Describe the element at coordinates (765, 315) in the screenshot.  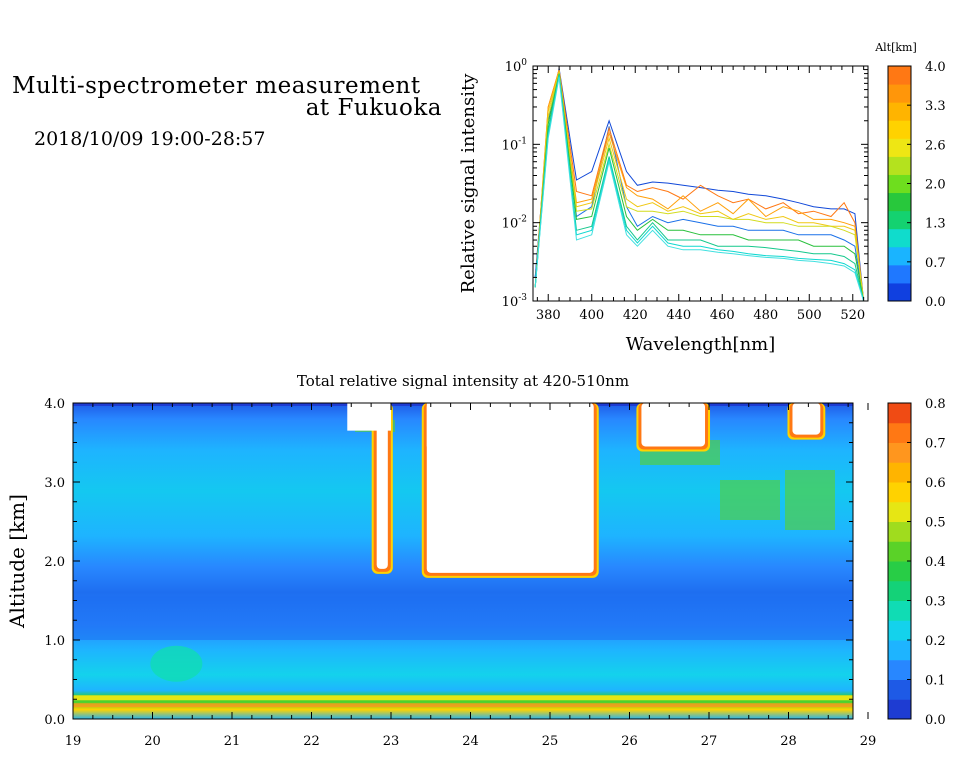
I see `x-tick-label: 480` at that location.